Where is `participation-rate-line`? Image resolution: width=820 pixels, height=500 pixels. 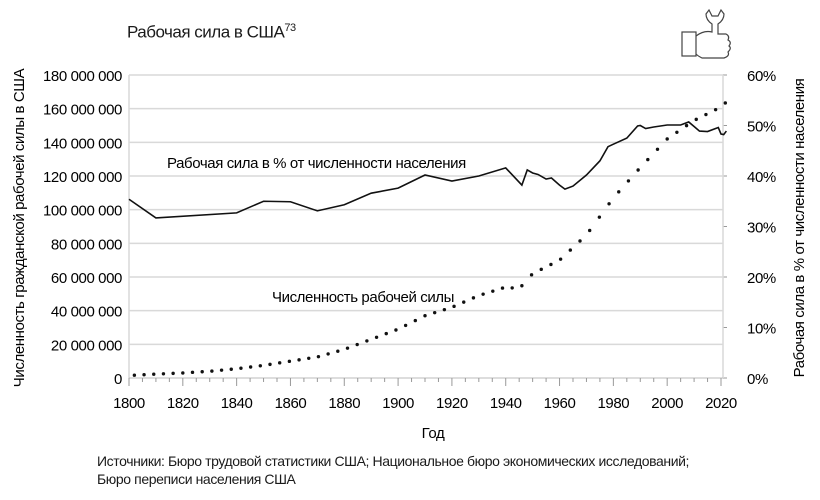 participation-rate-line is located at coordinates (428, 170).